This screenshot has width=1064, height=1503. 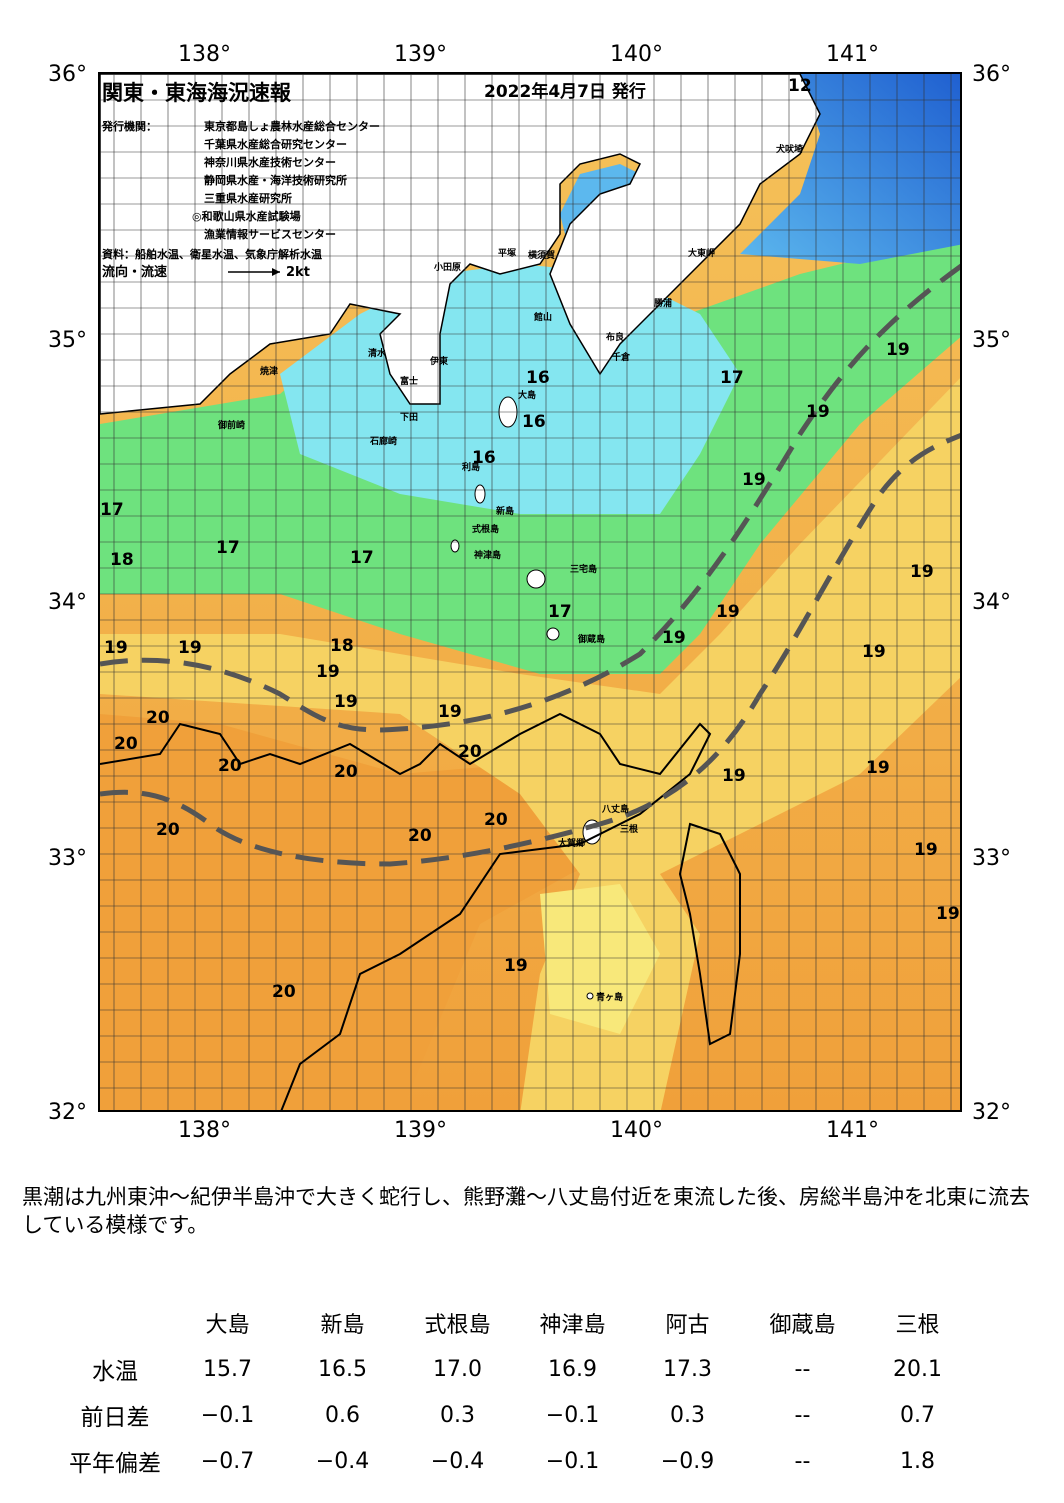 I want to click on issuer-1: 東京都島しょ農林水産総合センター, so click(x=292, y=126).